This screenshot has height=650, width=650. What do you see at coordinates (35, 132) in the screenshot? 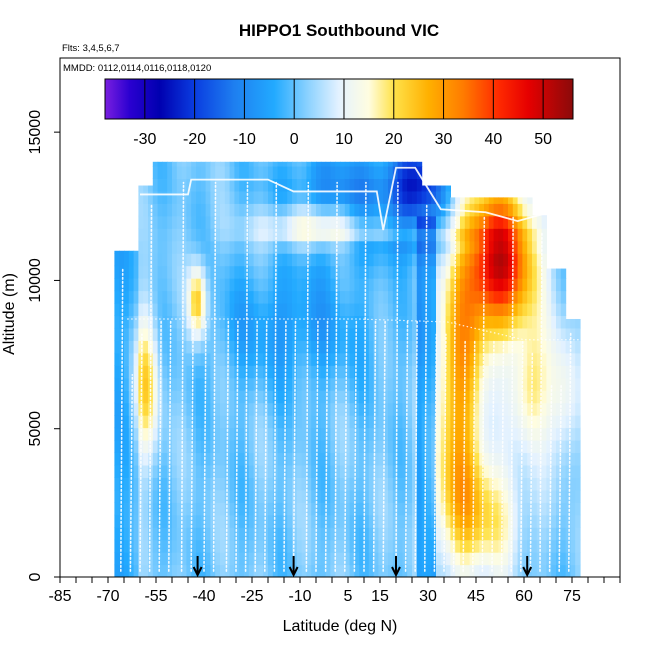
I see `y-tick-label: 15000` at bounding box center [35, 132].